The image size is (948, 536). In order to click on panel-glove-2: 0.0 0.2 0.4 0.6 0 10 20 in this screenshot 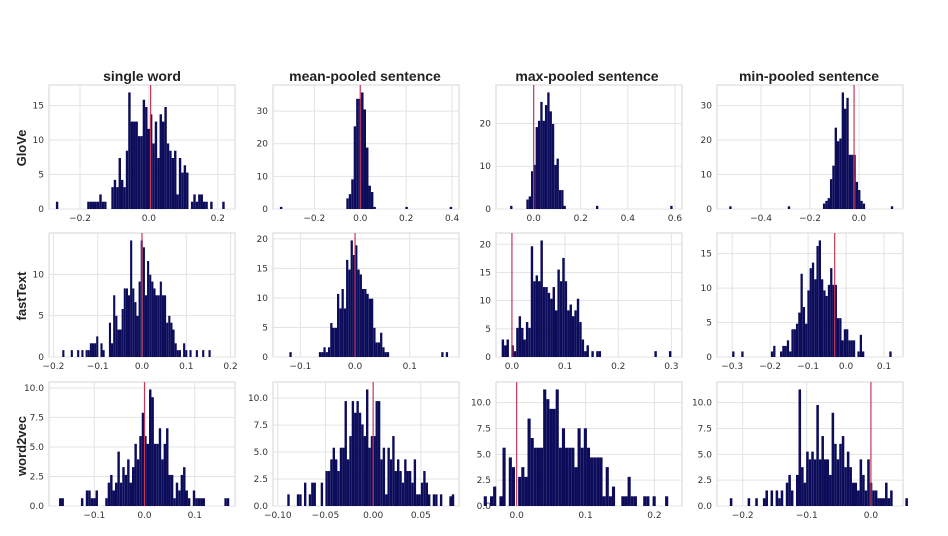, I will do `click(581, 154)`.